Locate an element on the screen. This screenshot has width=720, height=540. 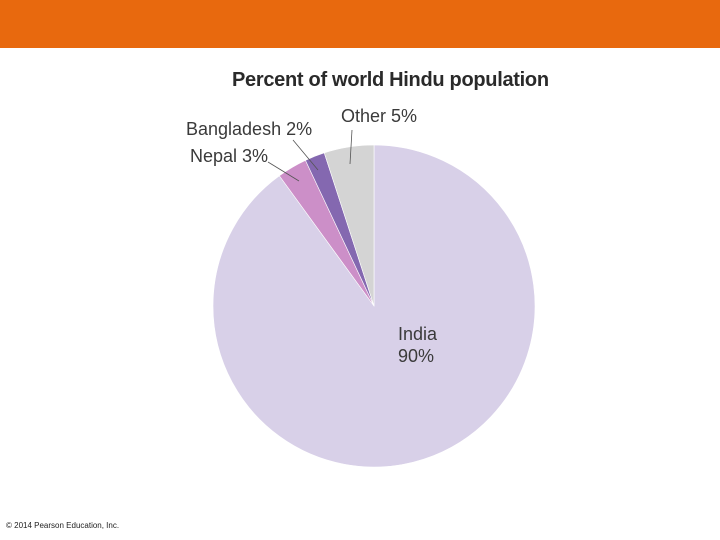
copyright-notice: © 2014 Pearson Education, Inc. is located at coordinates (63, 525).